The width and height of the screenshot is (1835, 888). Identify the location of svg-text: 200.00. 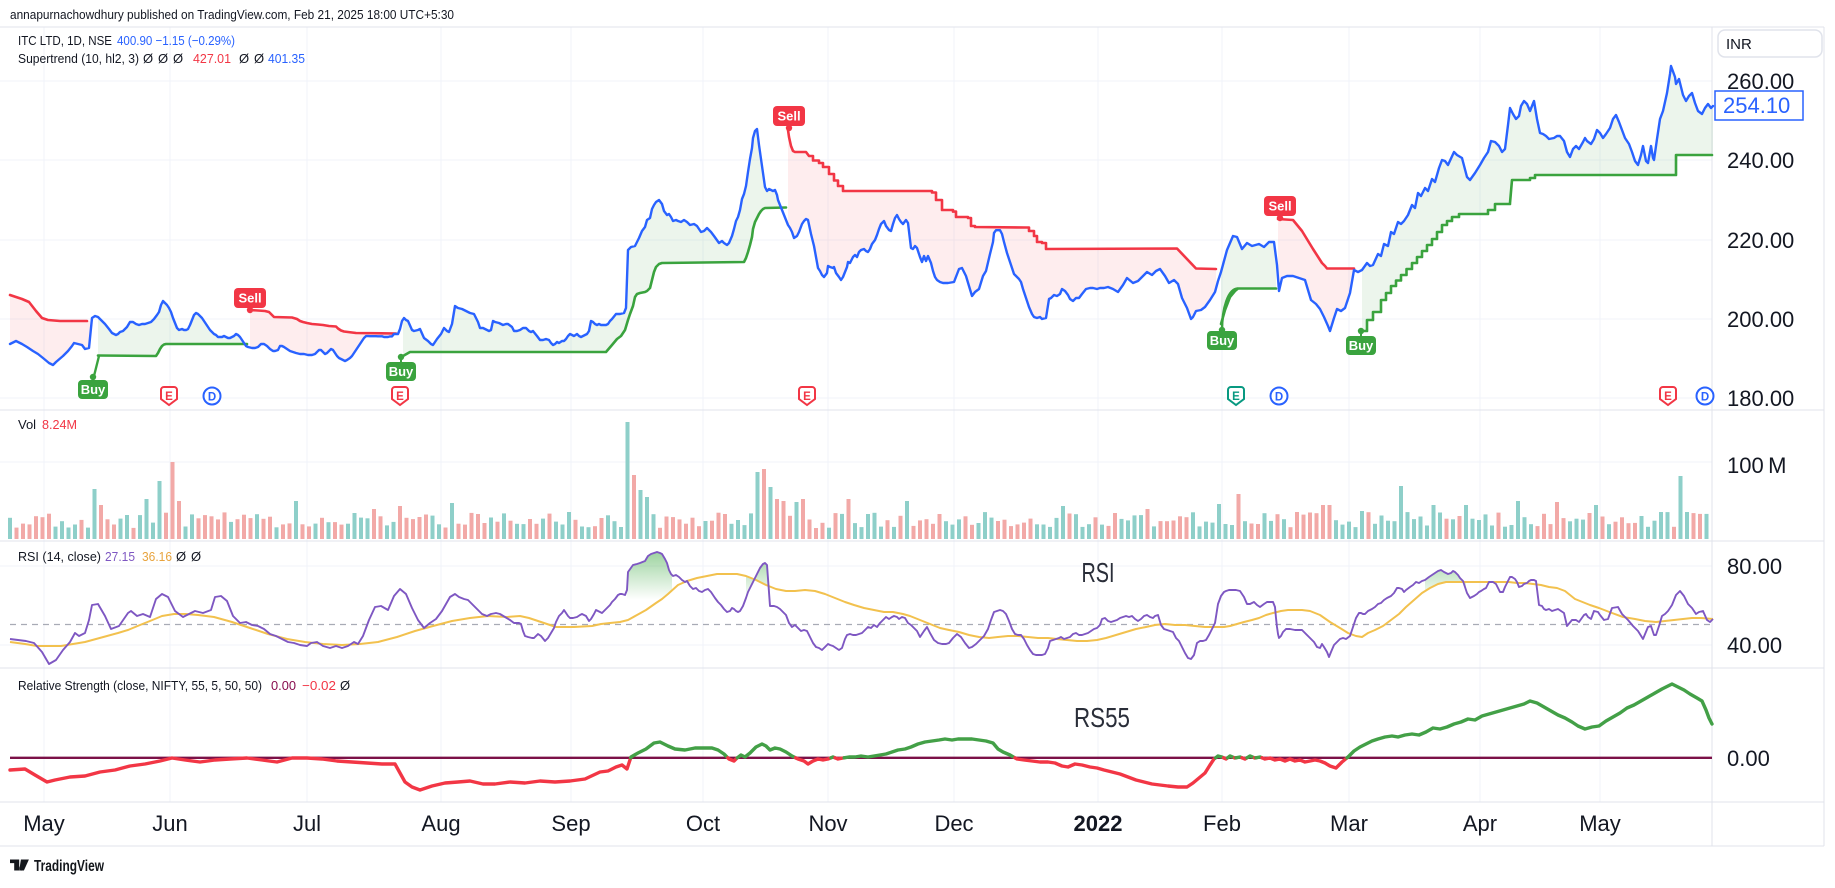
(1760, 319).